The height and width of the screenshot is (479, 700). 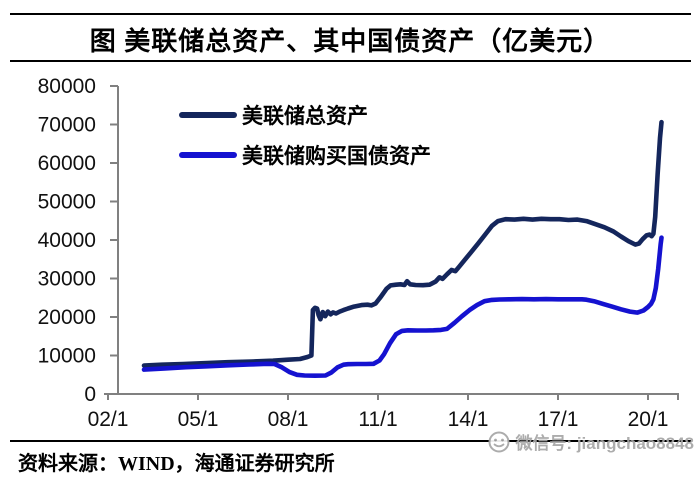 I want to click on x-axis-label: 11/1, so click(x=377, y=419).